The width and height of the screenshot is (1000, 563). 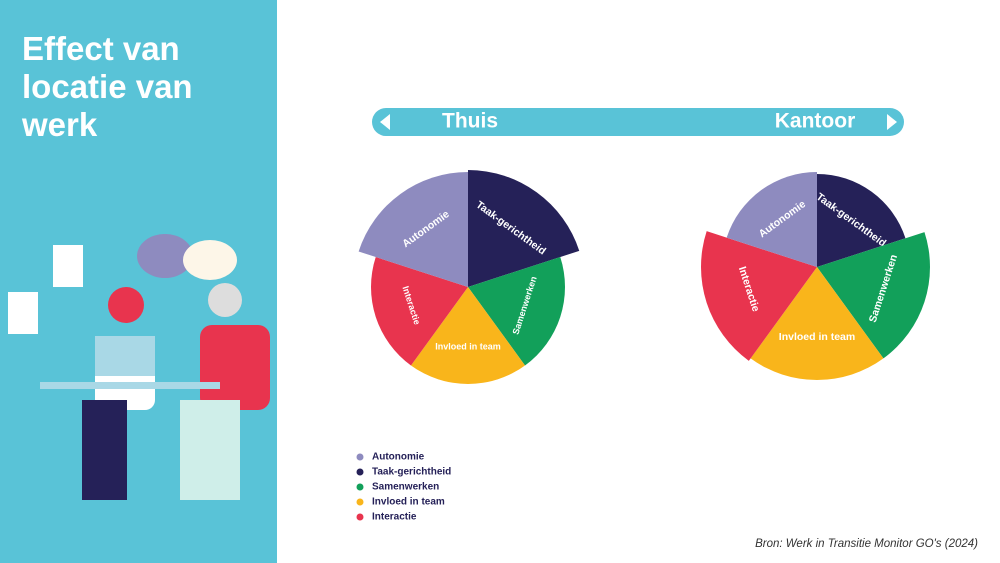 What do you see at coordinates (638, 122) in the screenshot?
I see `scale-bar` at bounding box center [638, 122].